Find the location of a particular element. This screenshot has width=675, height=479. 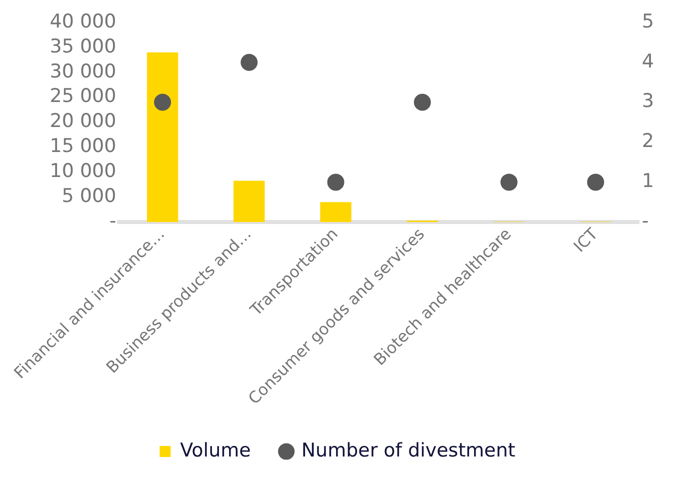

y-tick-label: 10 000 is located at coordinates (83, 171).